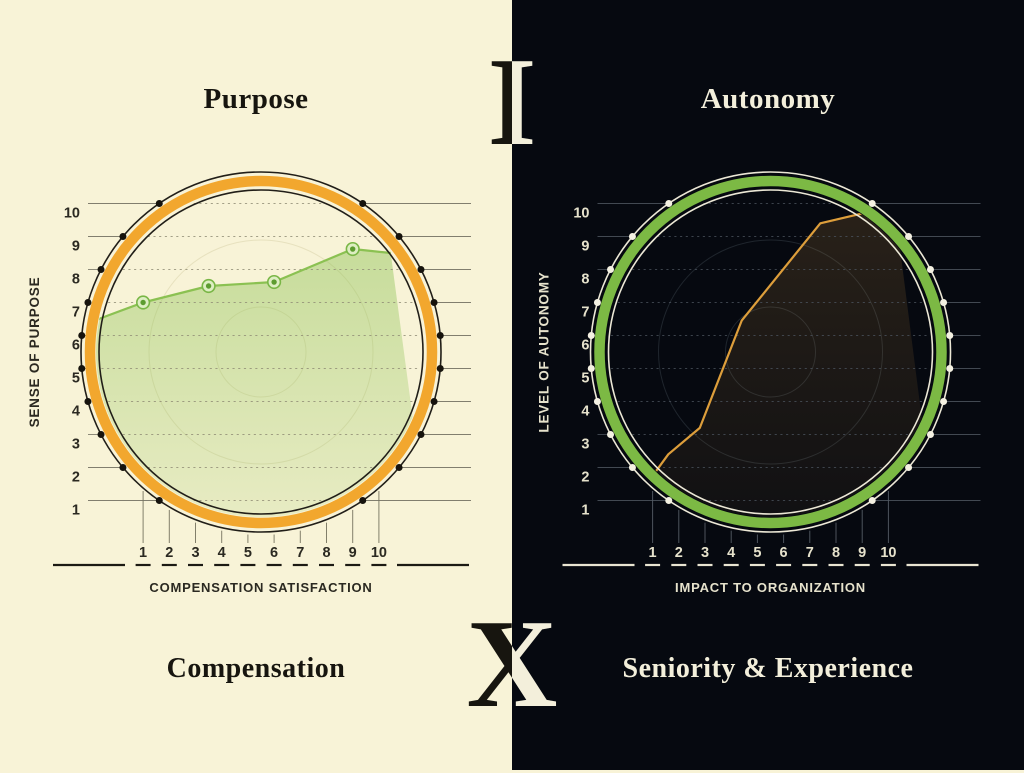 This screenshot has width=1024, height=773. I want to click on autonomy-title: Autonomy, so click(768, 99).